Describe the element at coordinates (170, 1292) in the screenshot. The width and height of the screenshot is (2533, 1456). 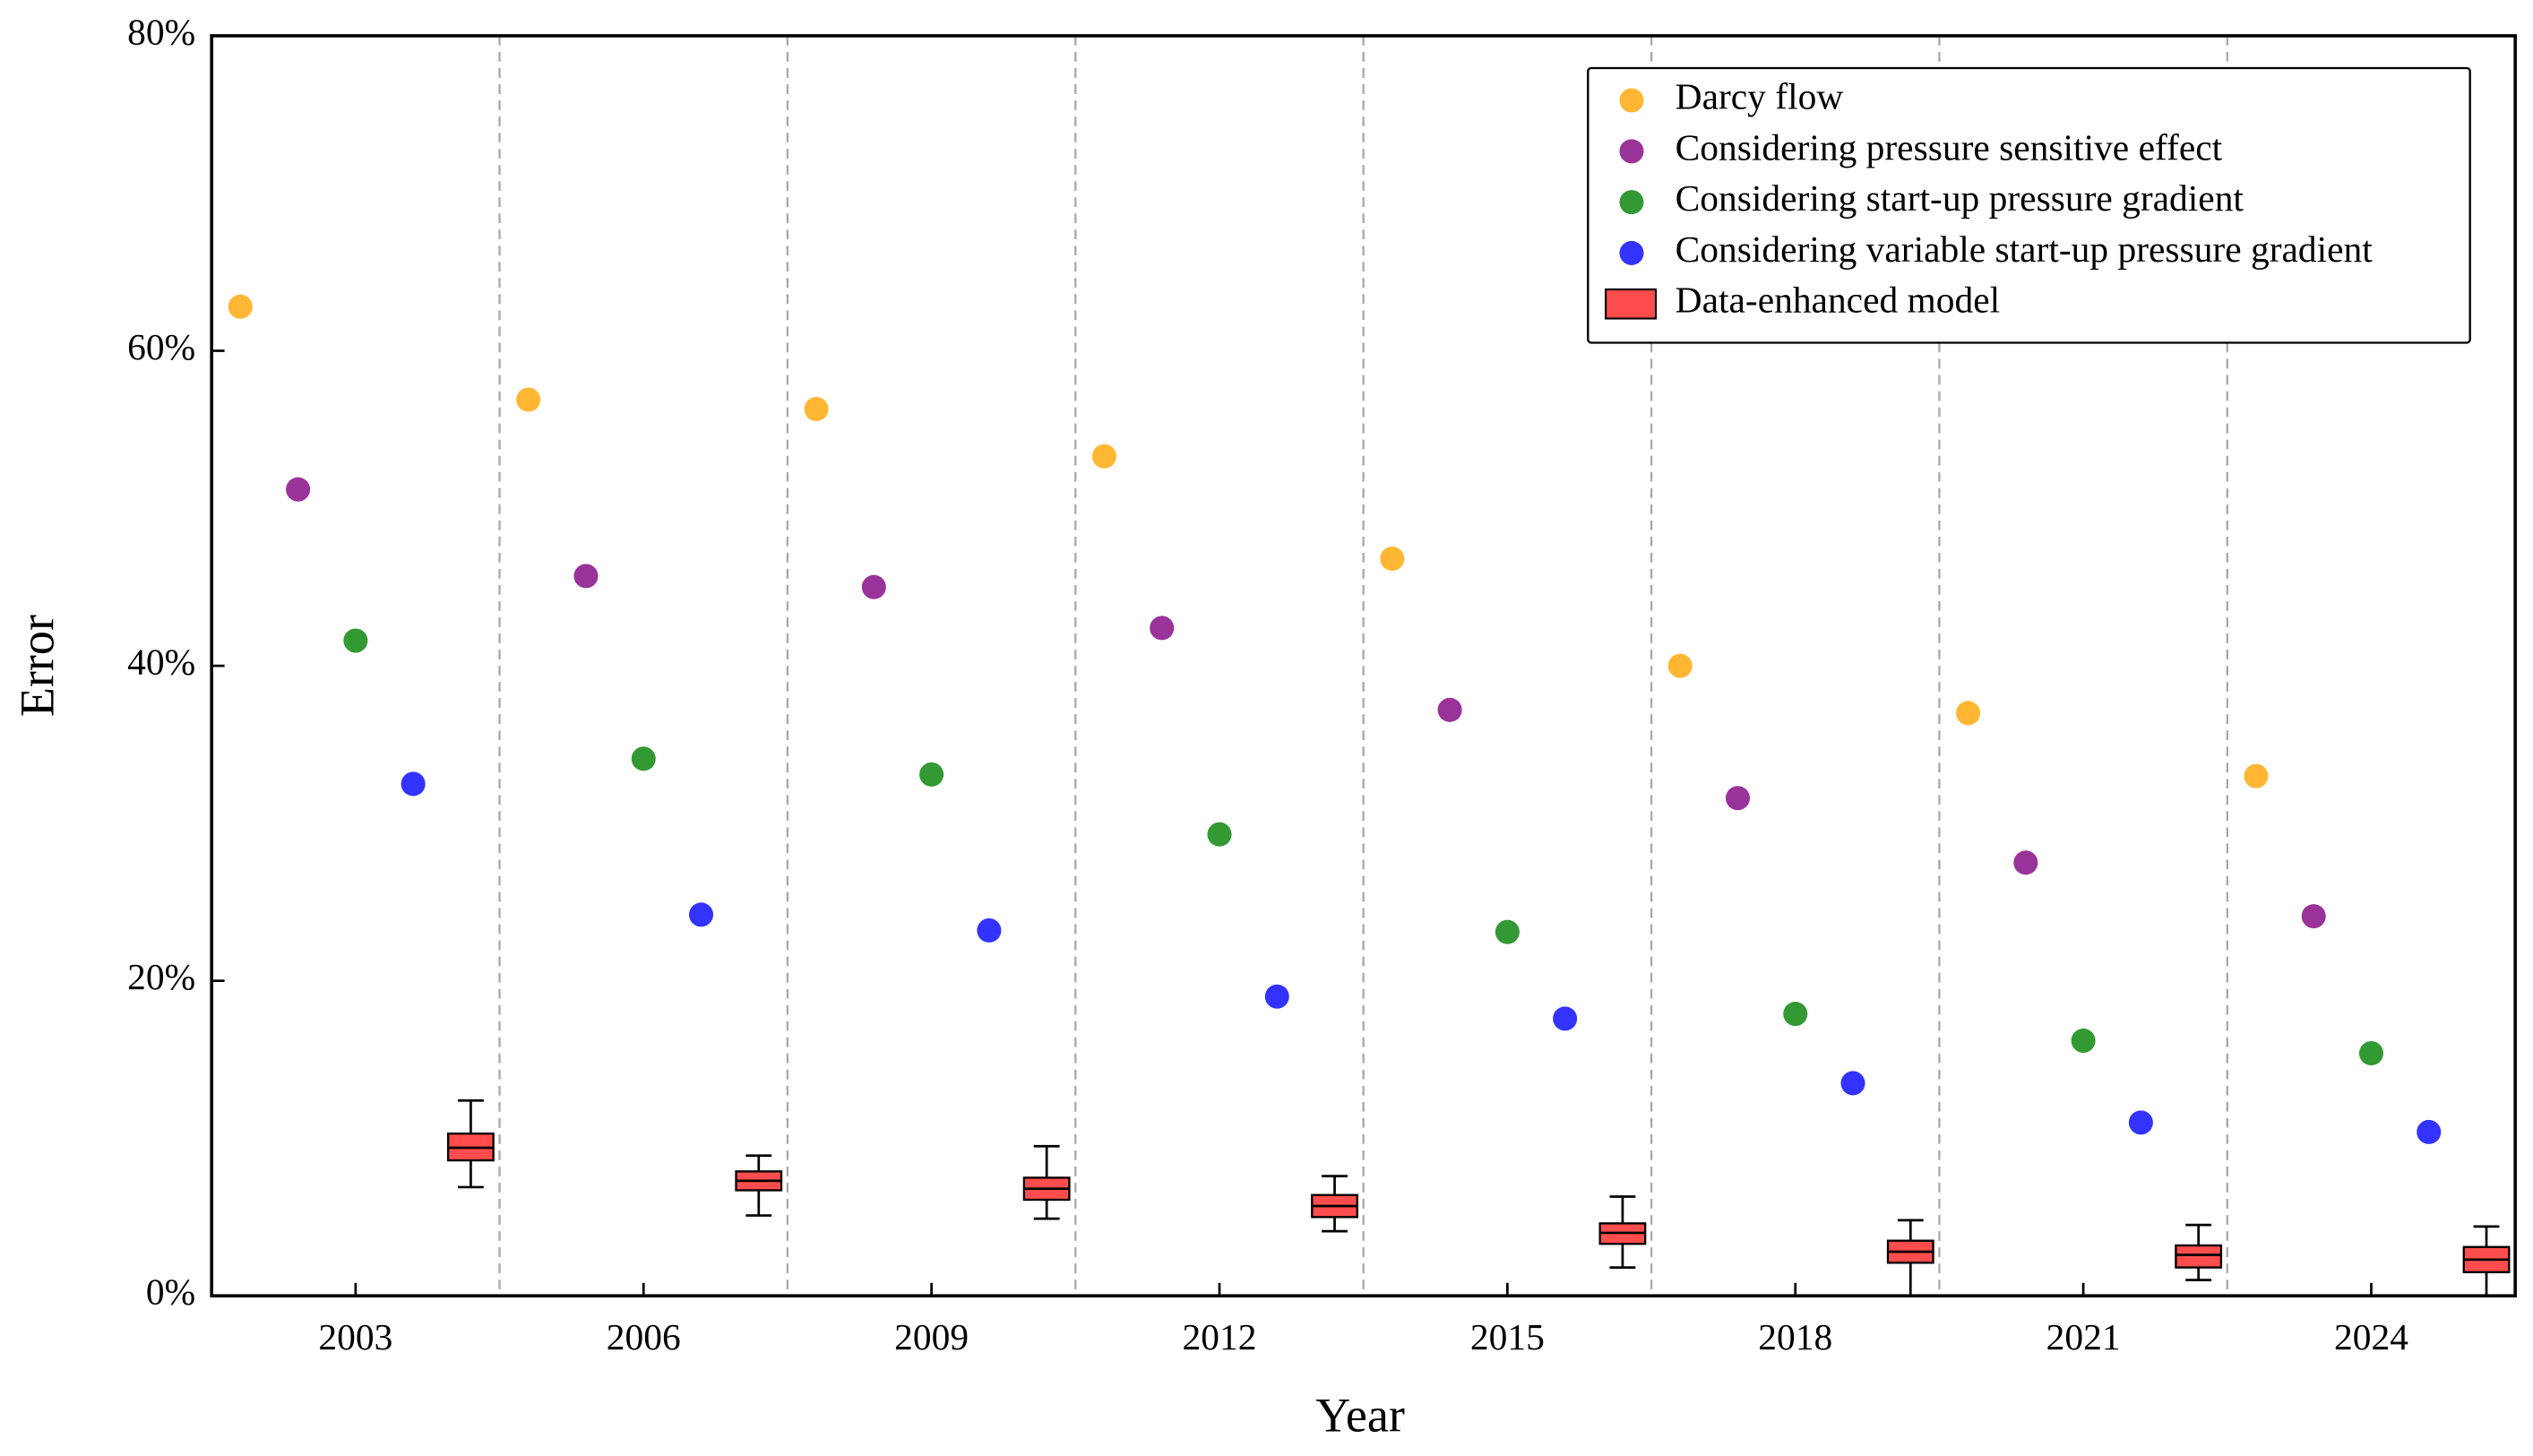
I see `y-tick-label: 0%` at that location.